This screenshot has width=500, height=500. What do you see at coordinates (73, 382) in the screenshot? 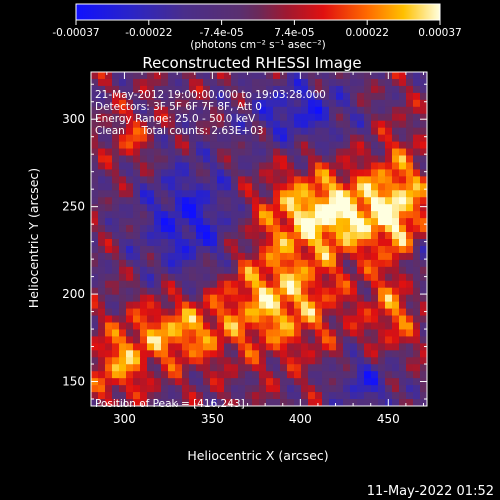
I see `y-tick-label: 150` at bounding box center [73, 382].